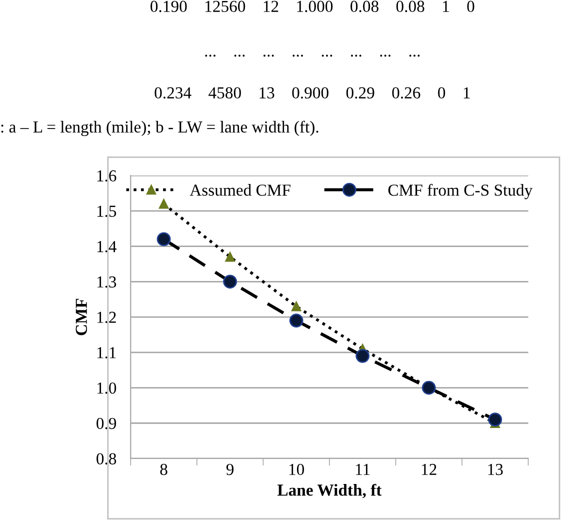 This screenshot has width=568, height=524. Describe the element at coordinates (429, 469) in the screenshot. I see `x-tick-label: 12` at that location.